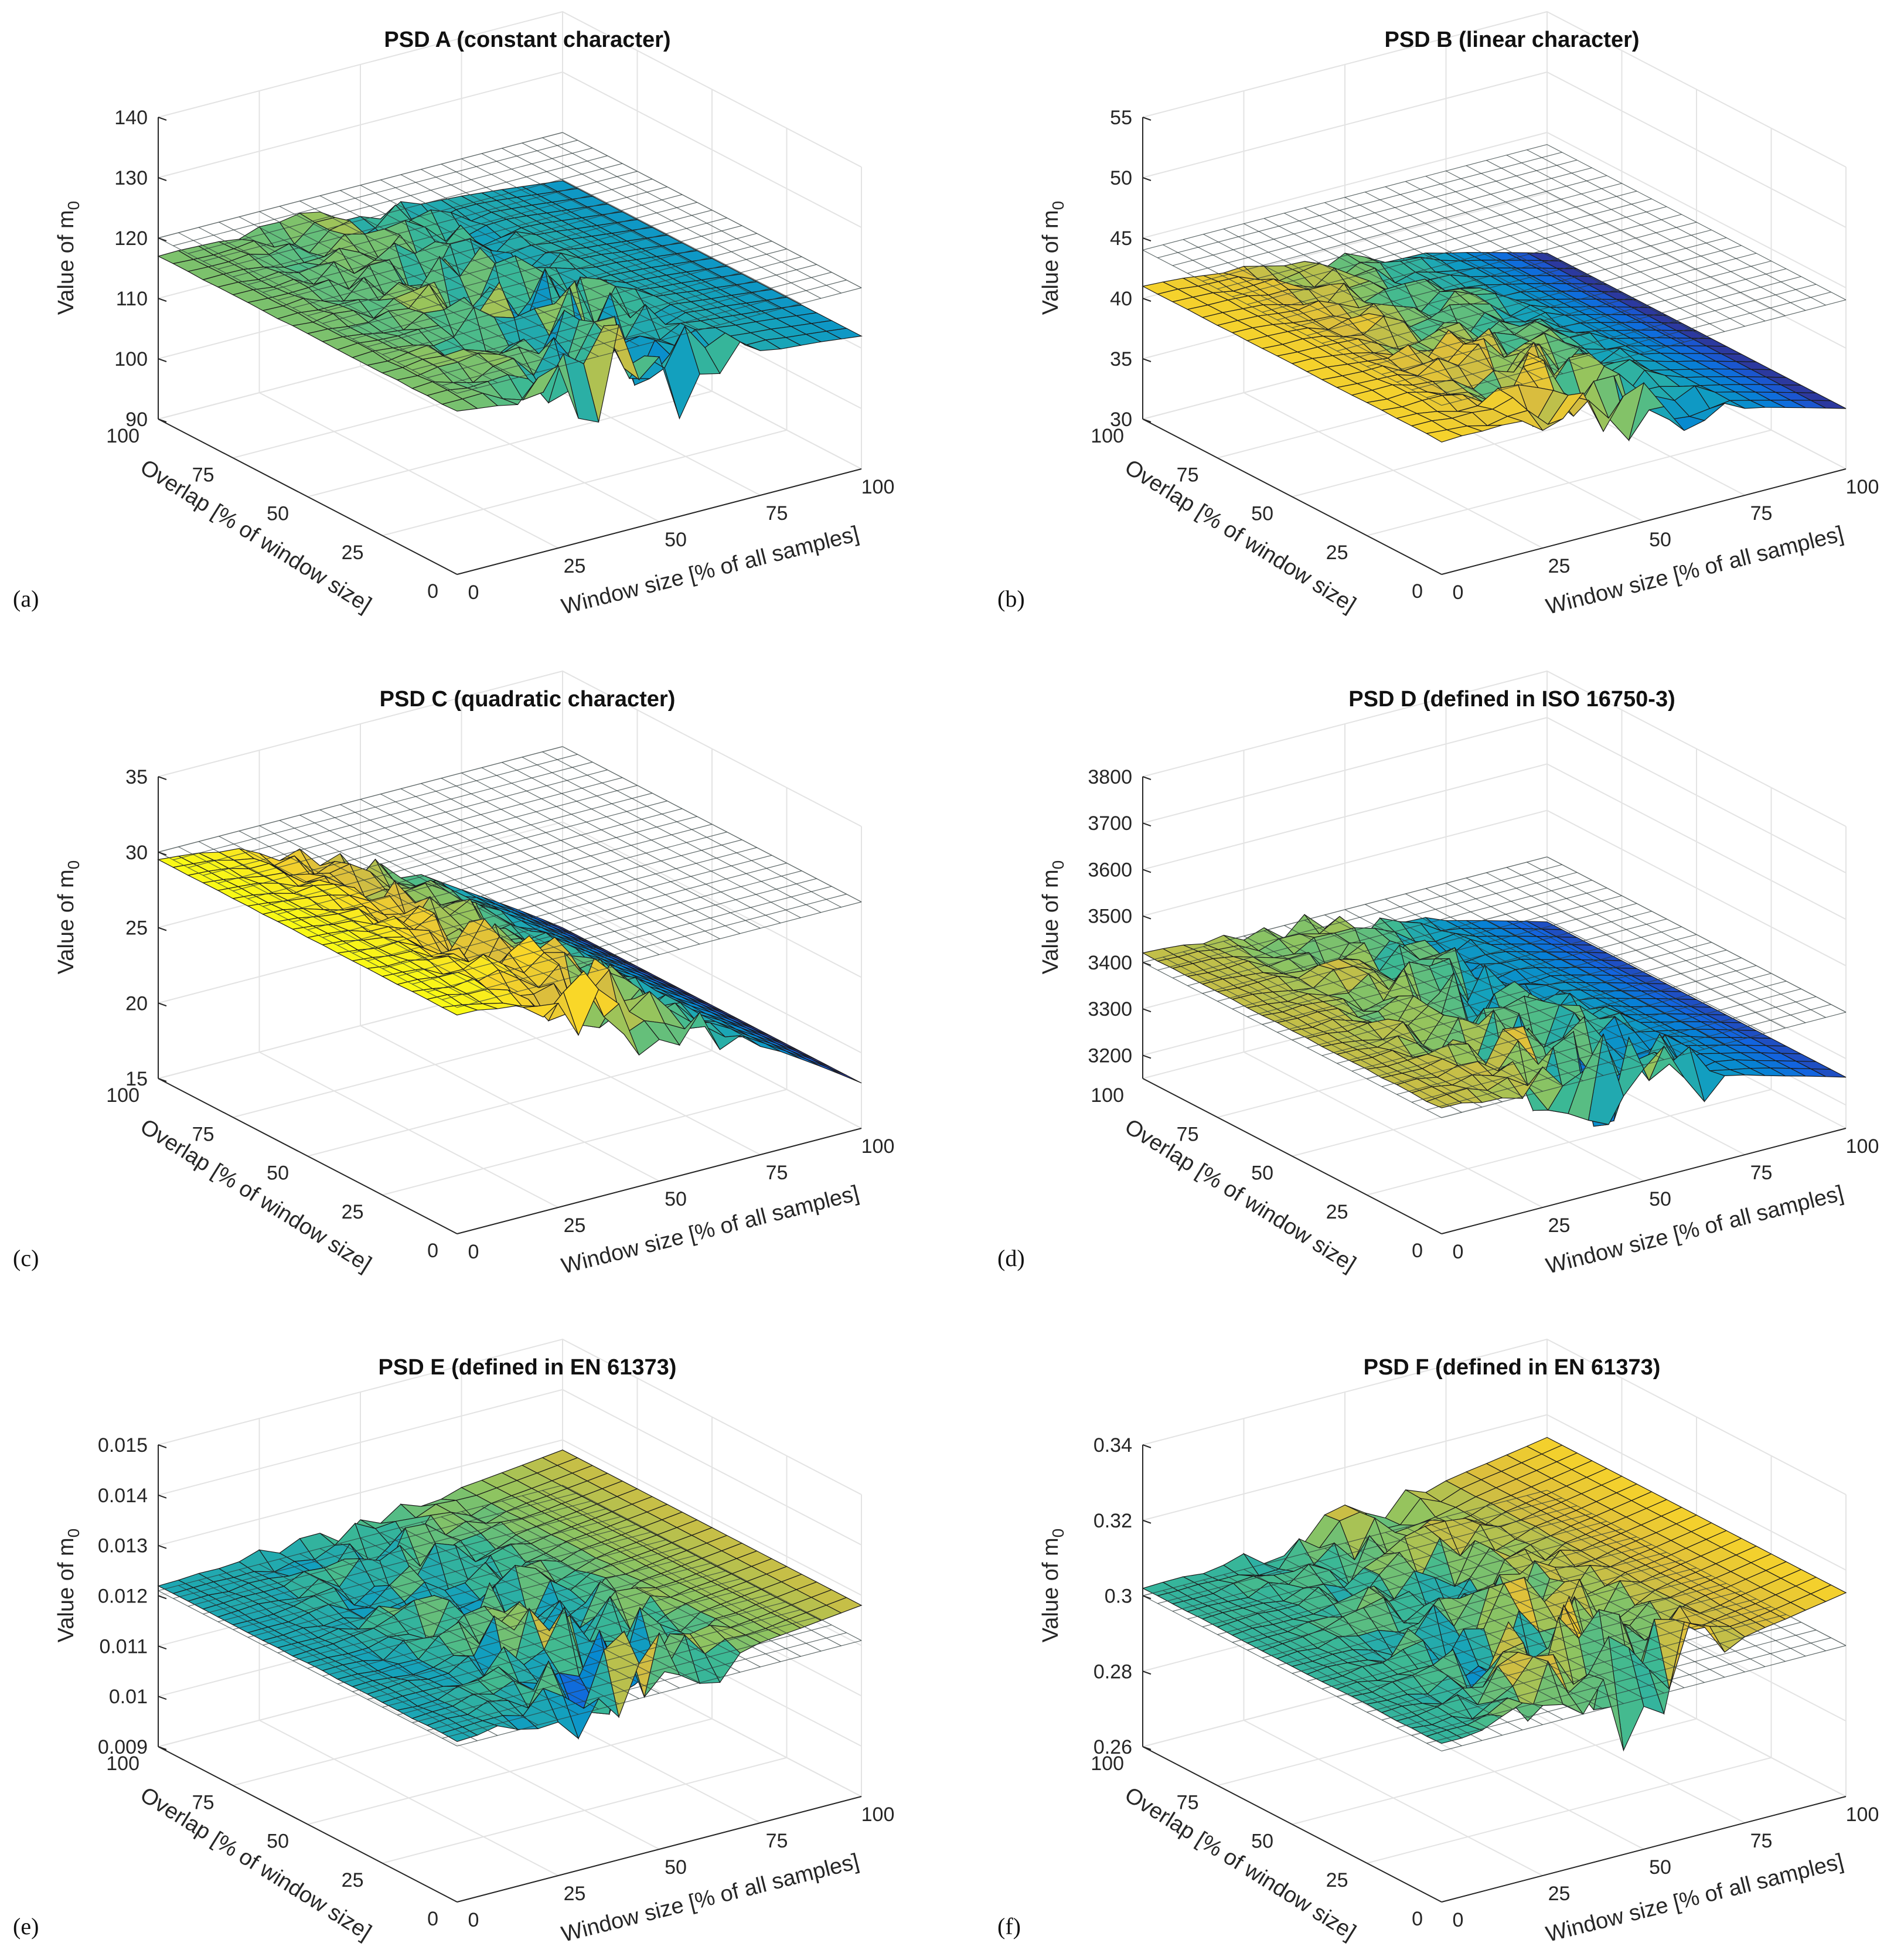  Describe the element at coordinates (878, 1146) in the screenshot. I see `x-tick-label: 100` at that location.